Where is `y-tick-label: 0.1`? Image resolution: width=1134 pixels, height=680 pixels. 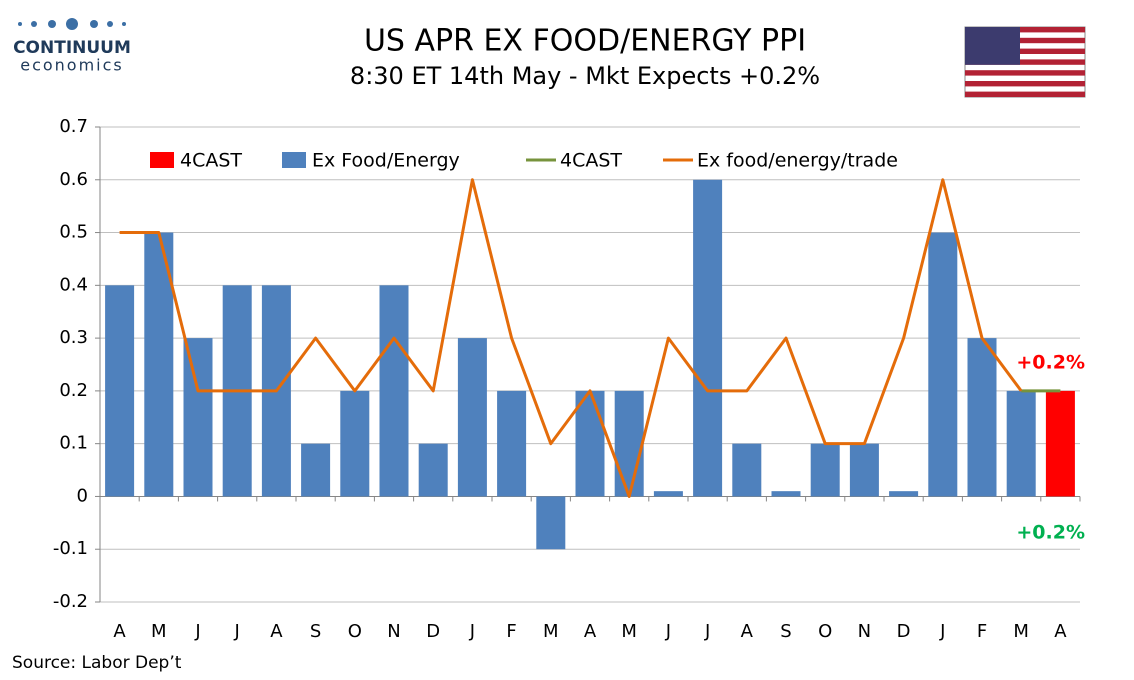 y-tick-label: 0.1 is located at coordinates (73, 443).